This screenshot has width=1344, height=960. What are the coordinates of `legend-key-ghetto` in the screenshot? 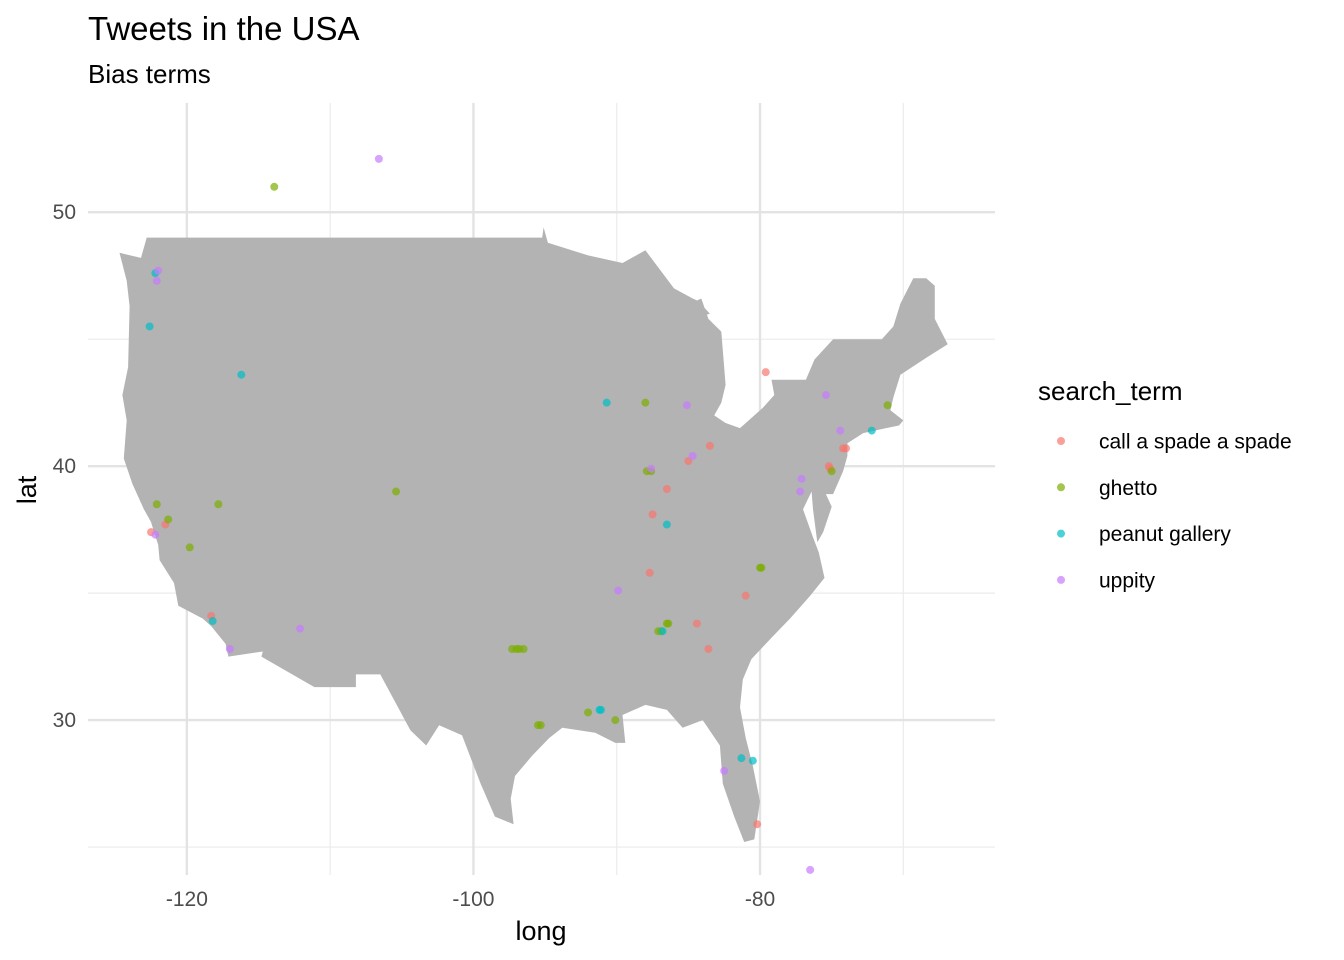 It's located at (1061, 487).